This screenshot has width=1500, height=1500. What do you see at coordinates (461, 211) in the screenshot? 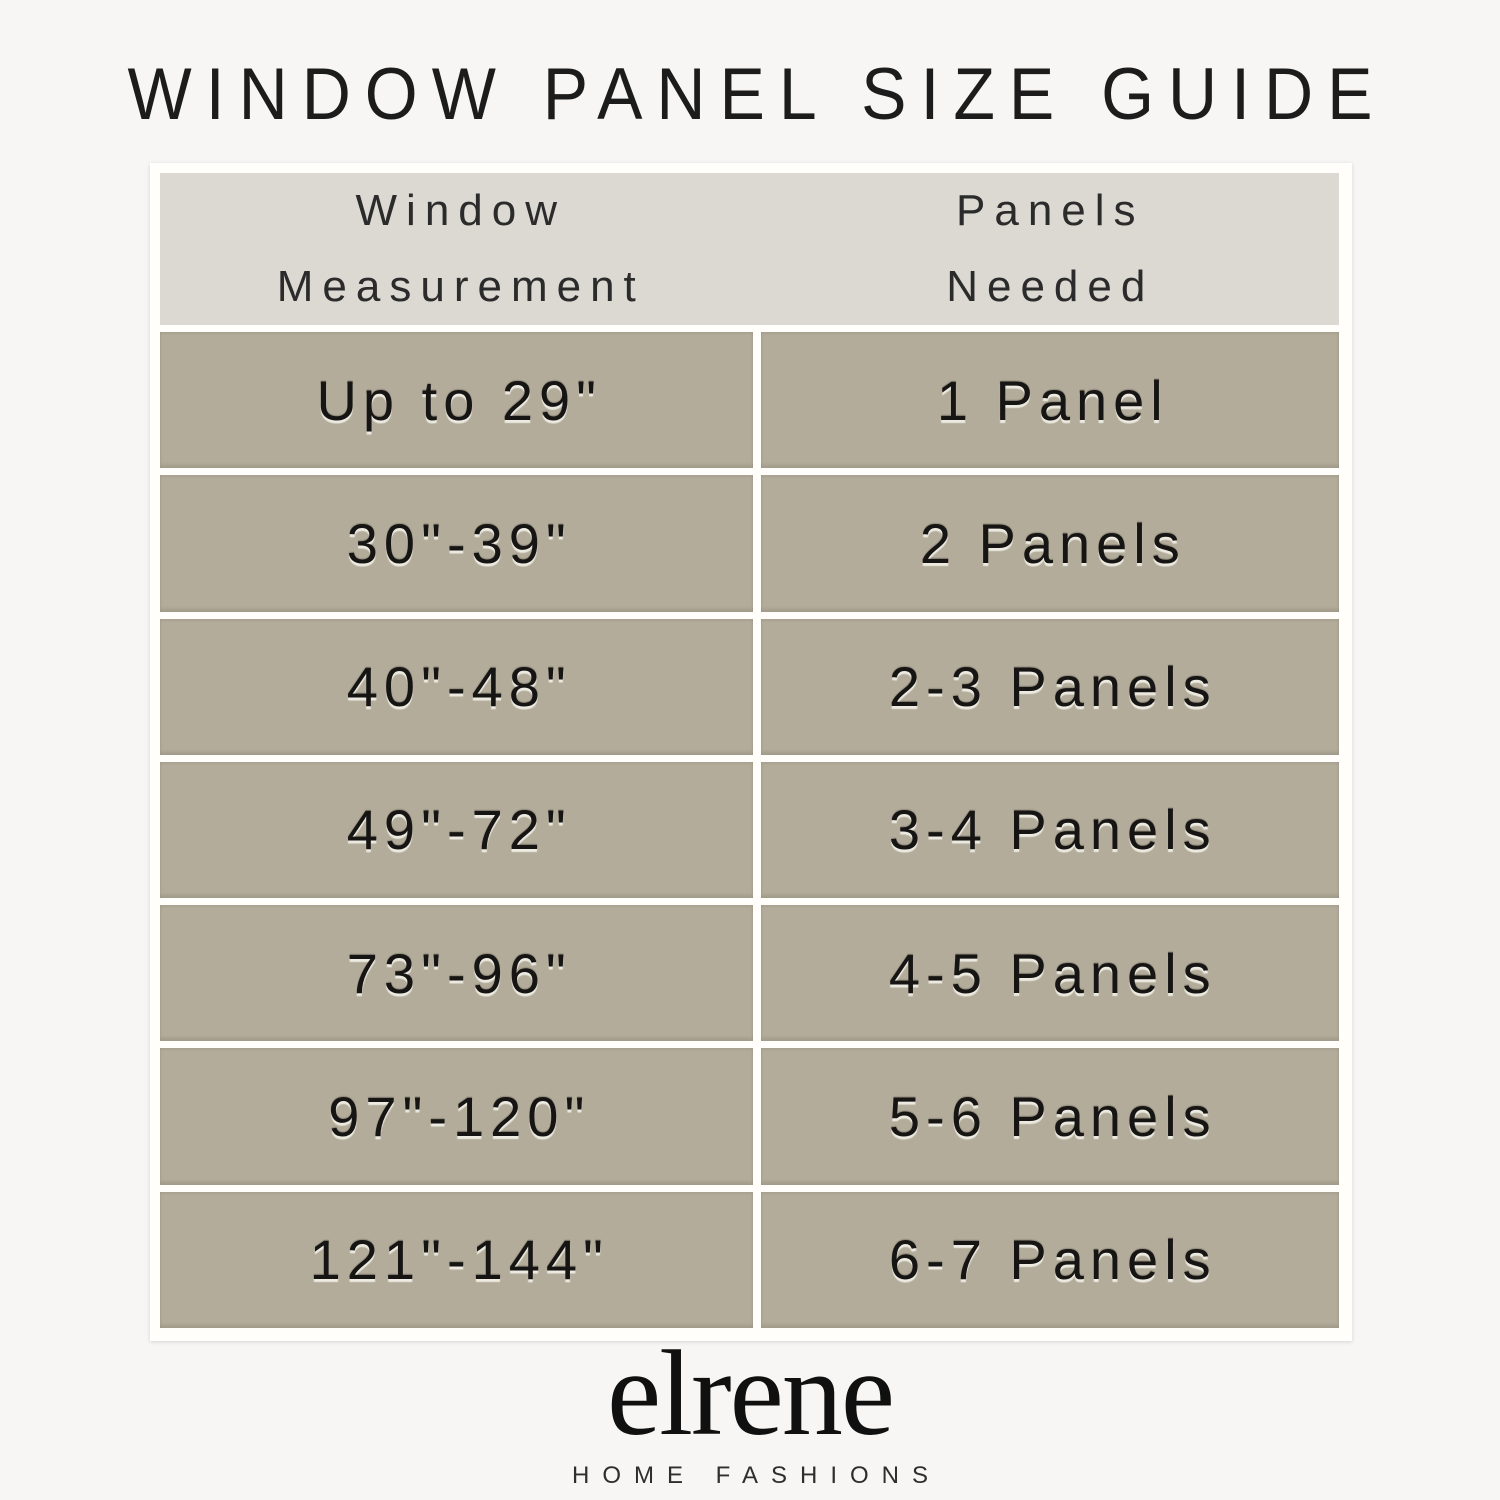
I see `header-line: Window` at bounding box center [461, 211].